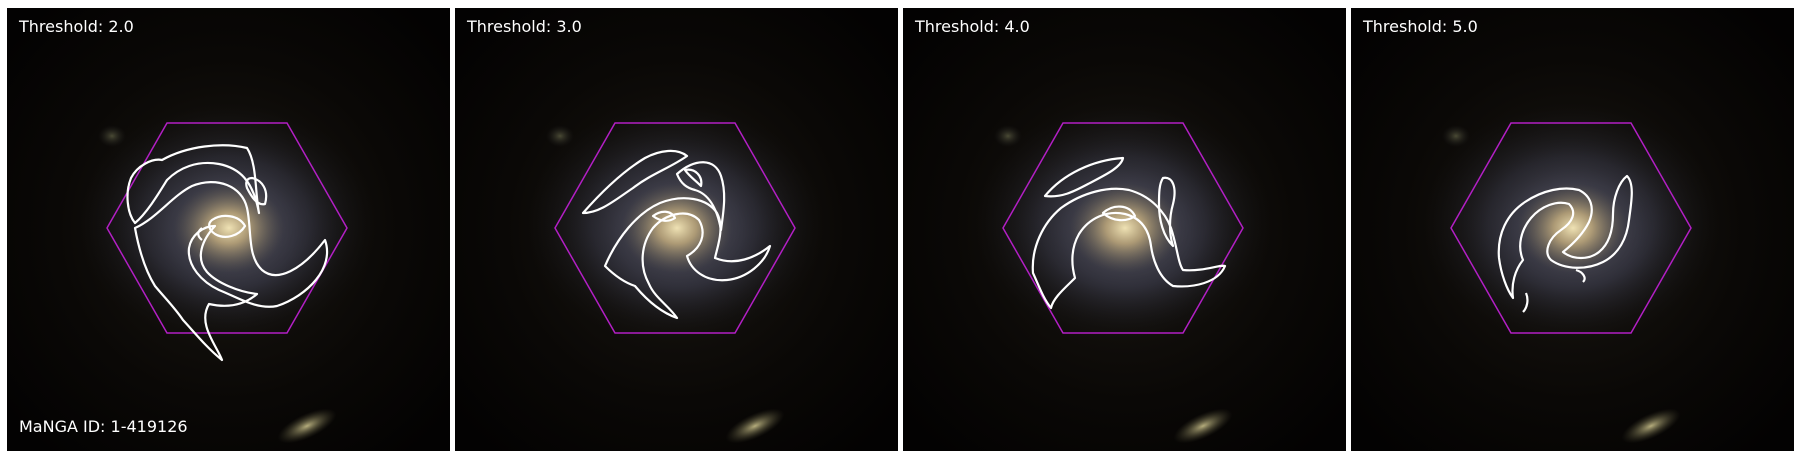 Image resolution: width=1800 pixels, height=457 pixels. I want to click on threshold-label: Threshold: 3.0, so click(524, 26).